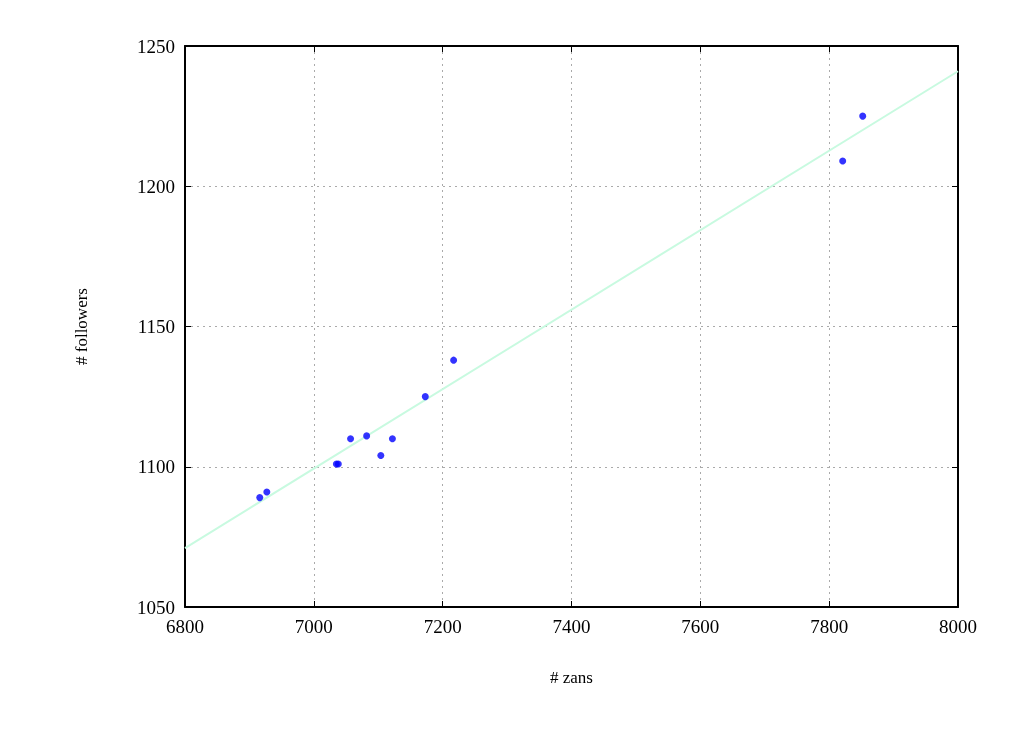 Image resolution: width=1031 pixels, height=740 pixels. Describe the element at coordinates (829, 626) in the screenshot. I see `x-tick-label: 7800` at that location.